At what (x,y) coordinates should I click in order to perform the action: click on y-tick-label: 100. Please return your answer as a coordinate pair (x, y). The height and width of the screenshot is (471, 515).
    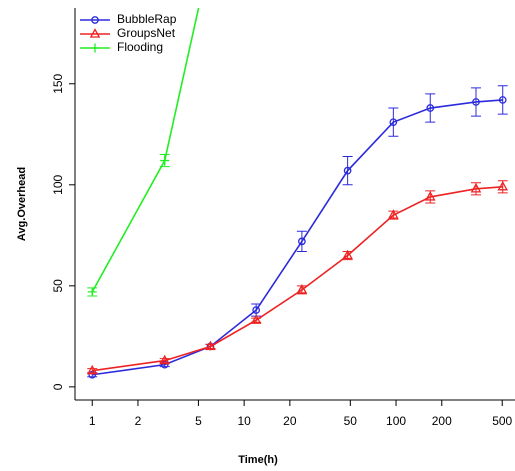
    Looking at the image, I should click on (58, 184).